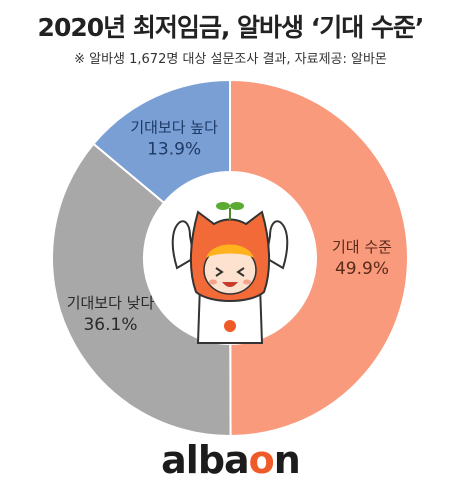  What do you see at coordinates (174, 149) in the screenshot?
I see `slice-value-2: 13.9%` at bounding box center [174, 149].